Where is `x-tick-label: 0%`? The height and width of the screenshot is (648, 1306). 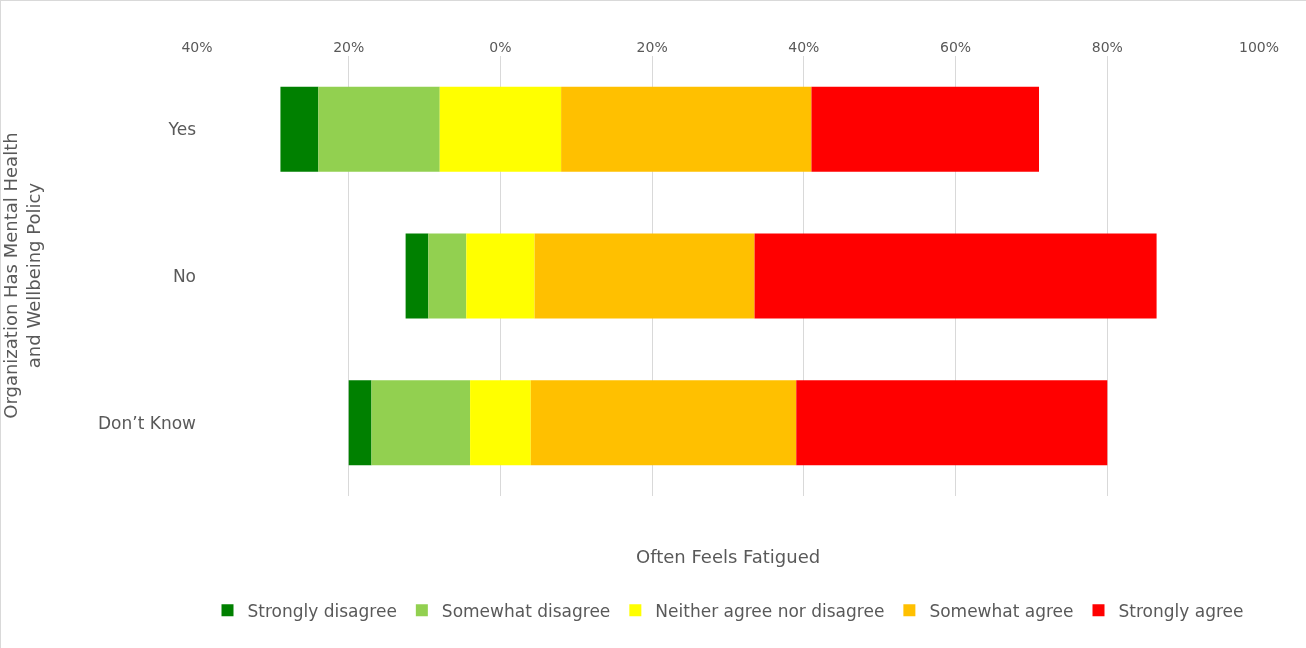
x-tick-label: 0% is located at coordinates (500, 47).